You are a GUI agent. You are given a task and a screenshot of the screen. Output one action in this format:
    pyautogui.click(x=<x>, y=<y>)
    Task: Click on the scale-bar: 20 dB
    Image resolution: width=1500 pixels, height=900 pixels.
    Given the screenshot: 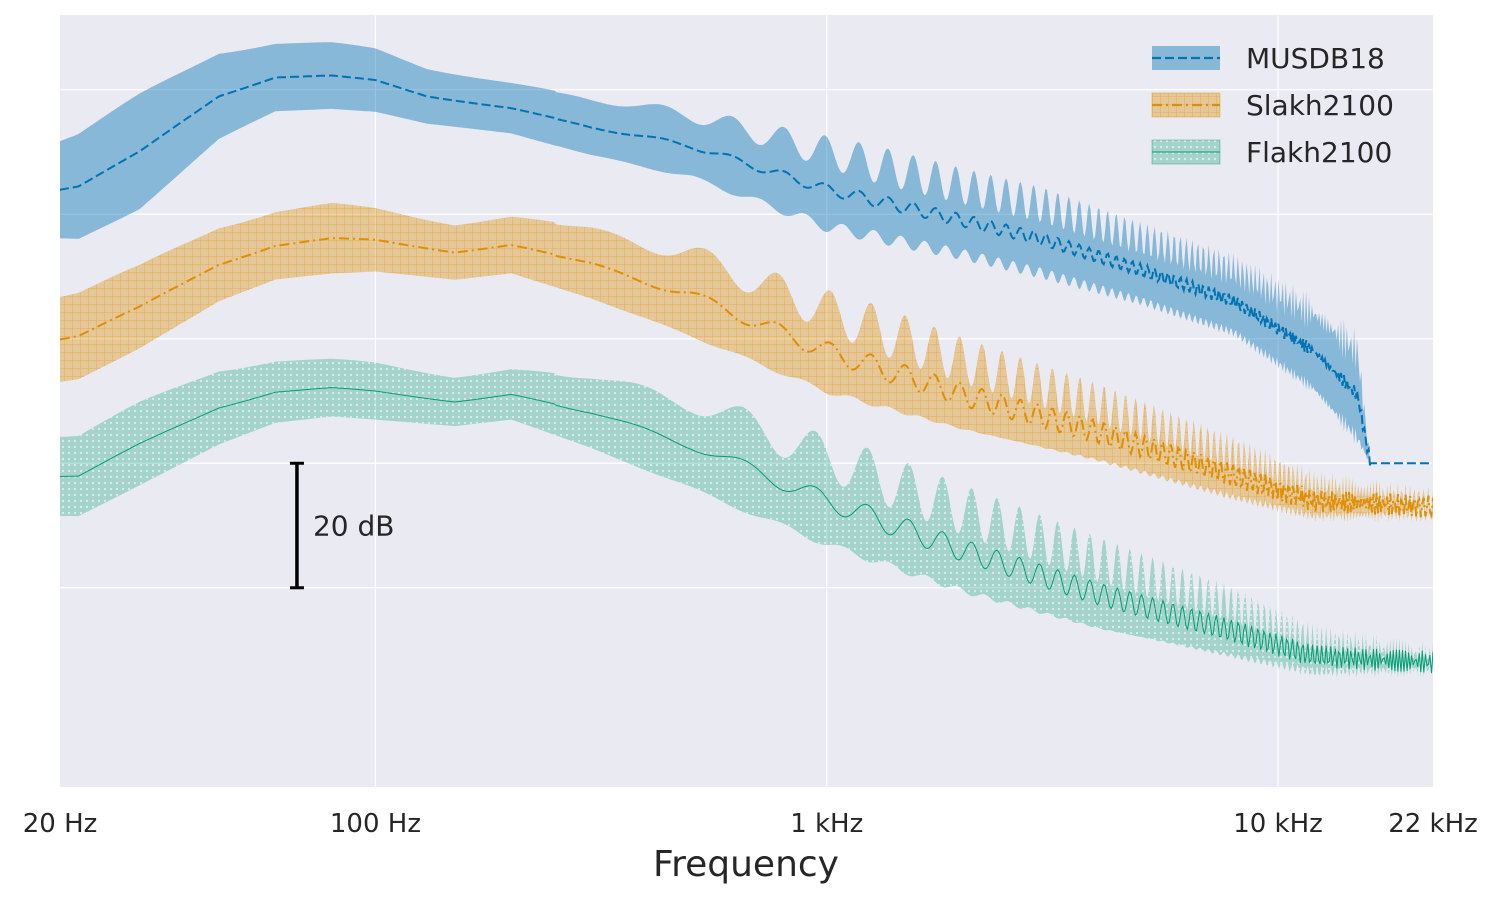 What is the action you would take?
    pyautogui.click(x=342, y=525)
    